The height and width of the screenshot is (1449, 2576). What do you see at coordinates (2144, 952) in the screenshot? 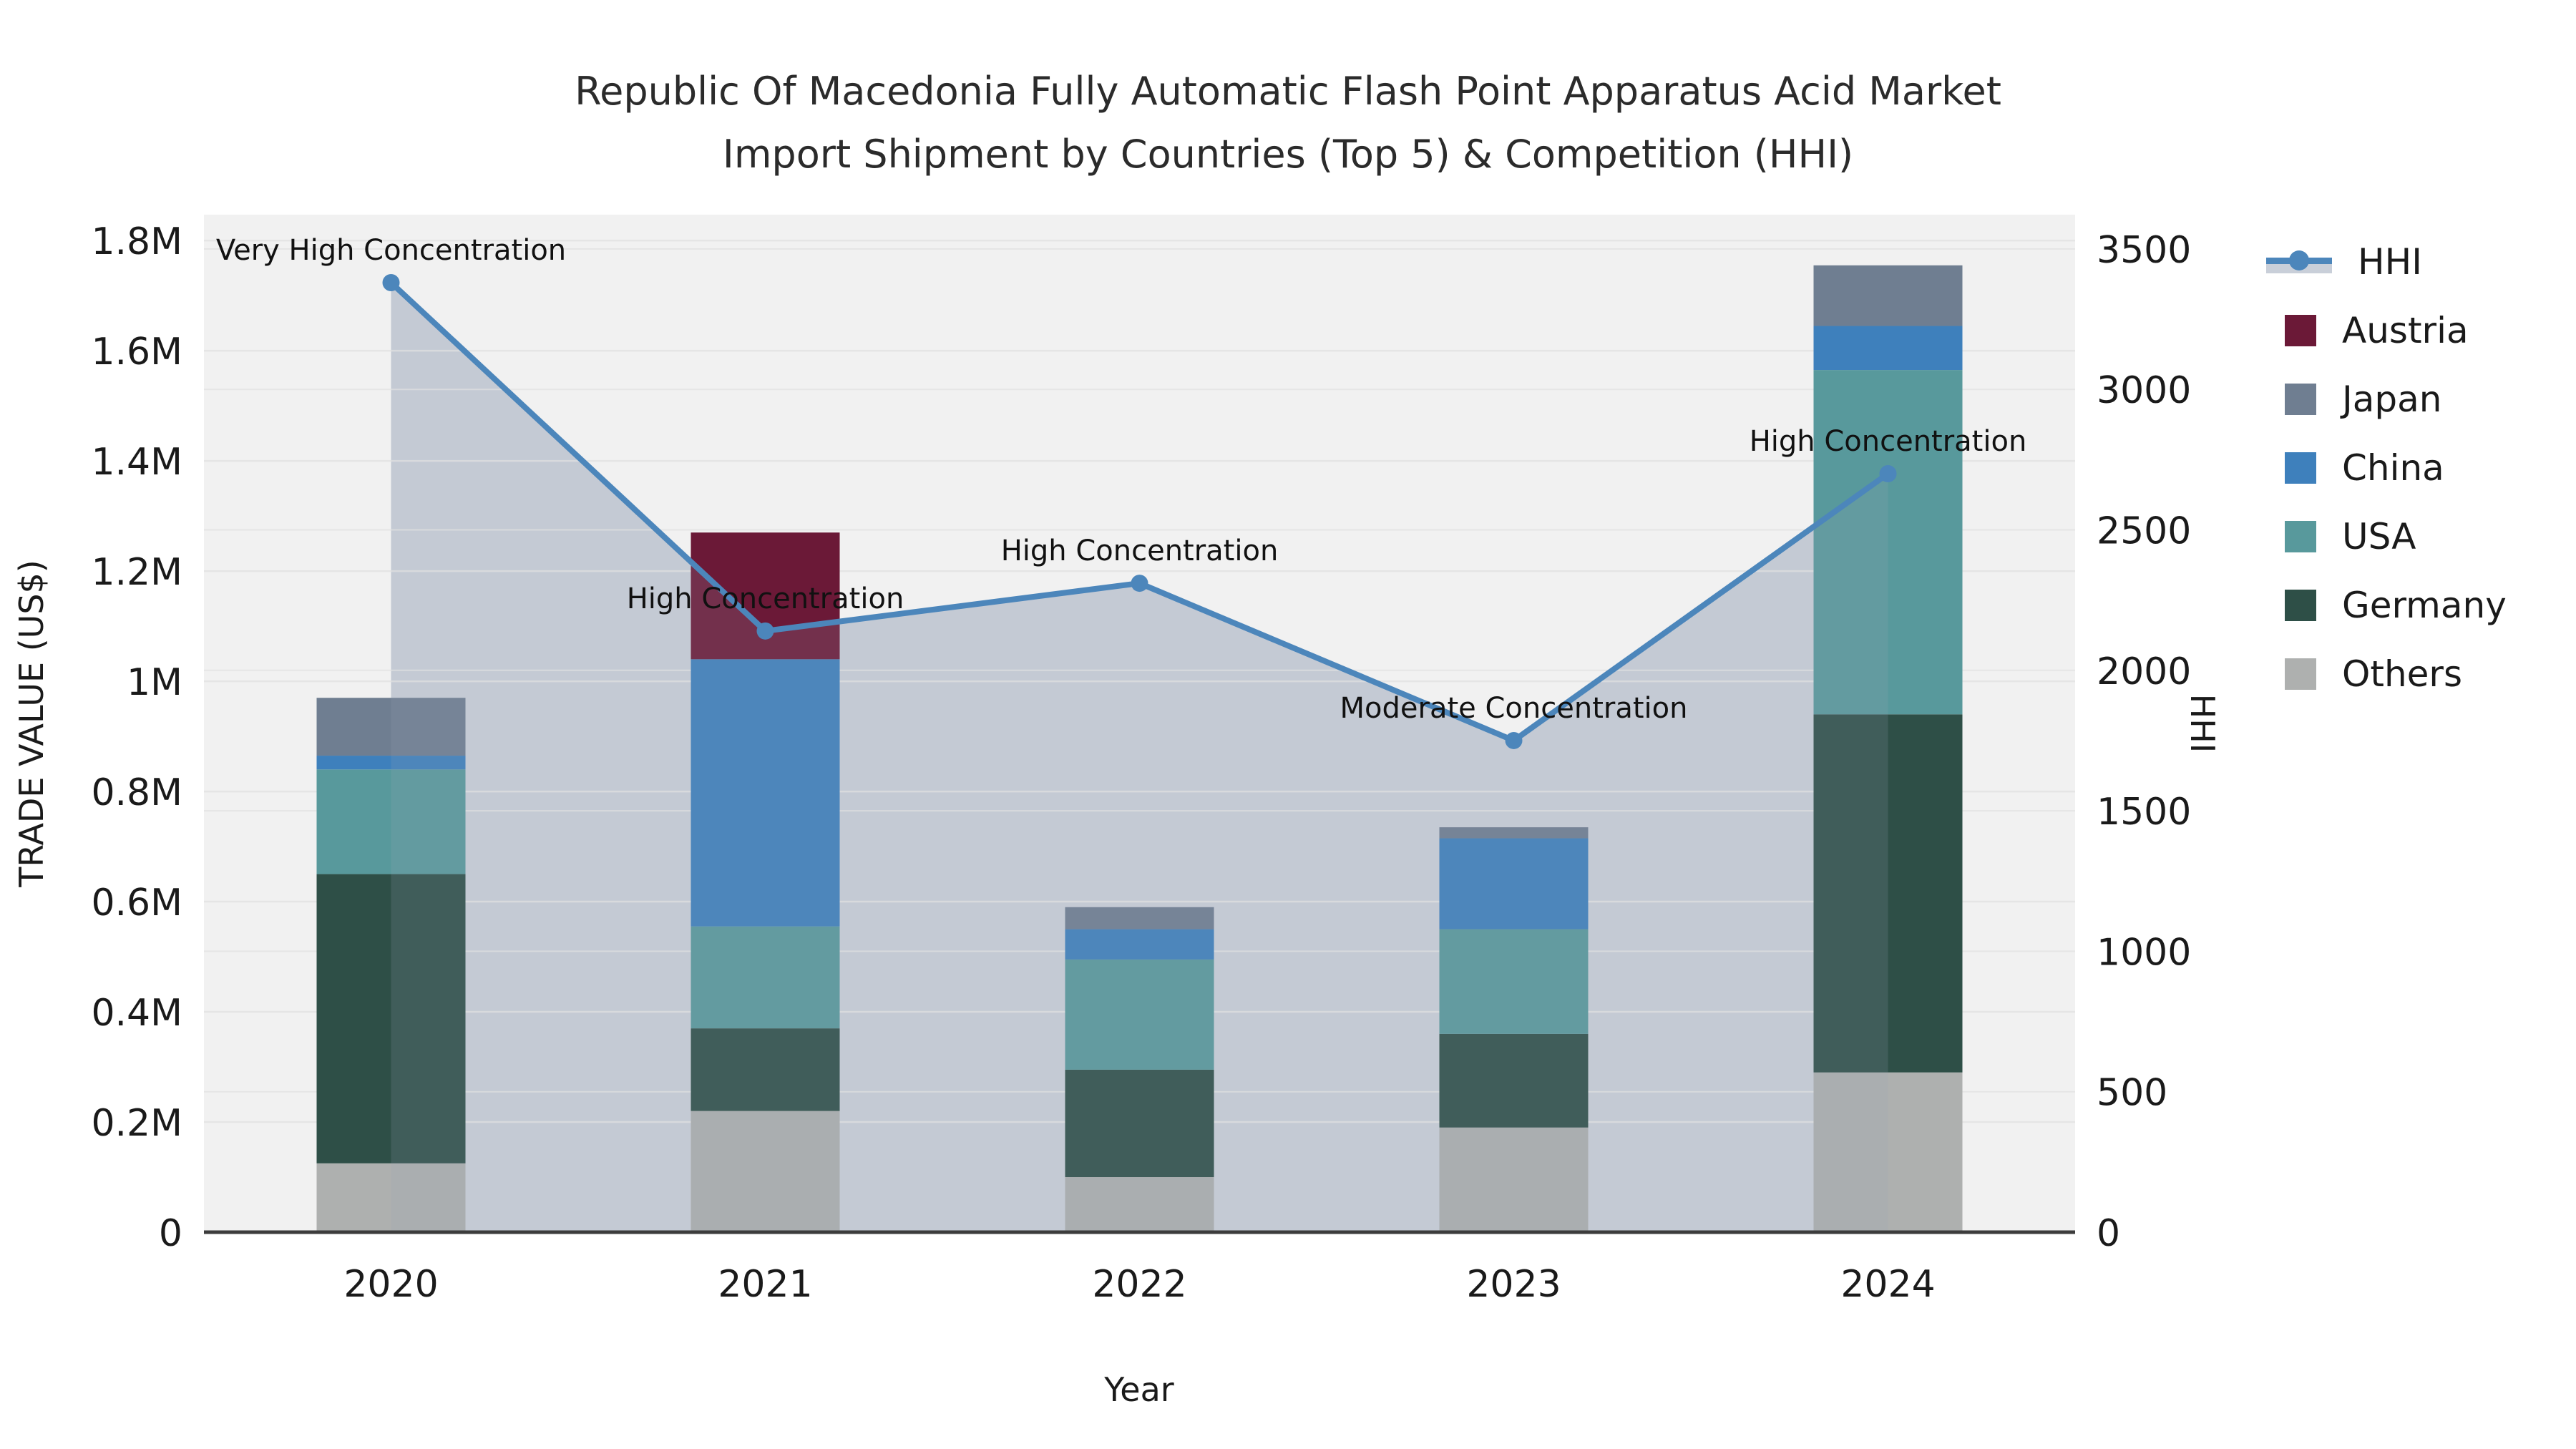
I see `y-right-tick-label: 1000` at bounding box center [2144, 952].